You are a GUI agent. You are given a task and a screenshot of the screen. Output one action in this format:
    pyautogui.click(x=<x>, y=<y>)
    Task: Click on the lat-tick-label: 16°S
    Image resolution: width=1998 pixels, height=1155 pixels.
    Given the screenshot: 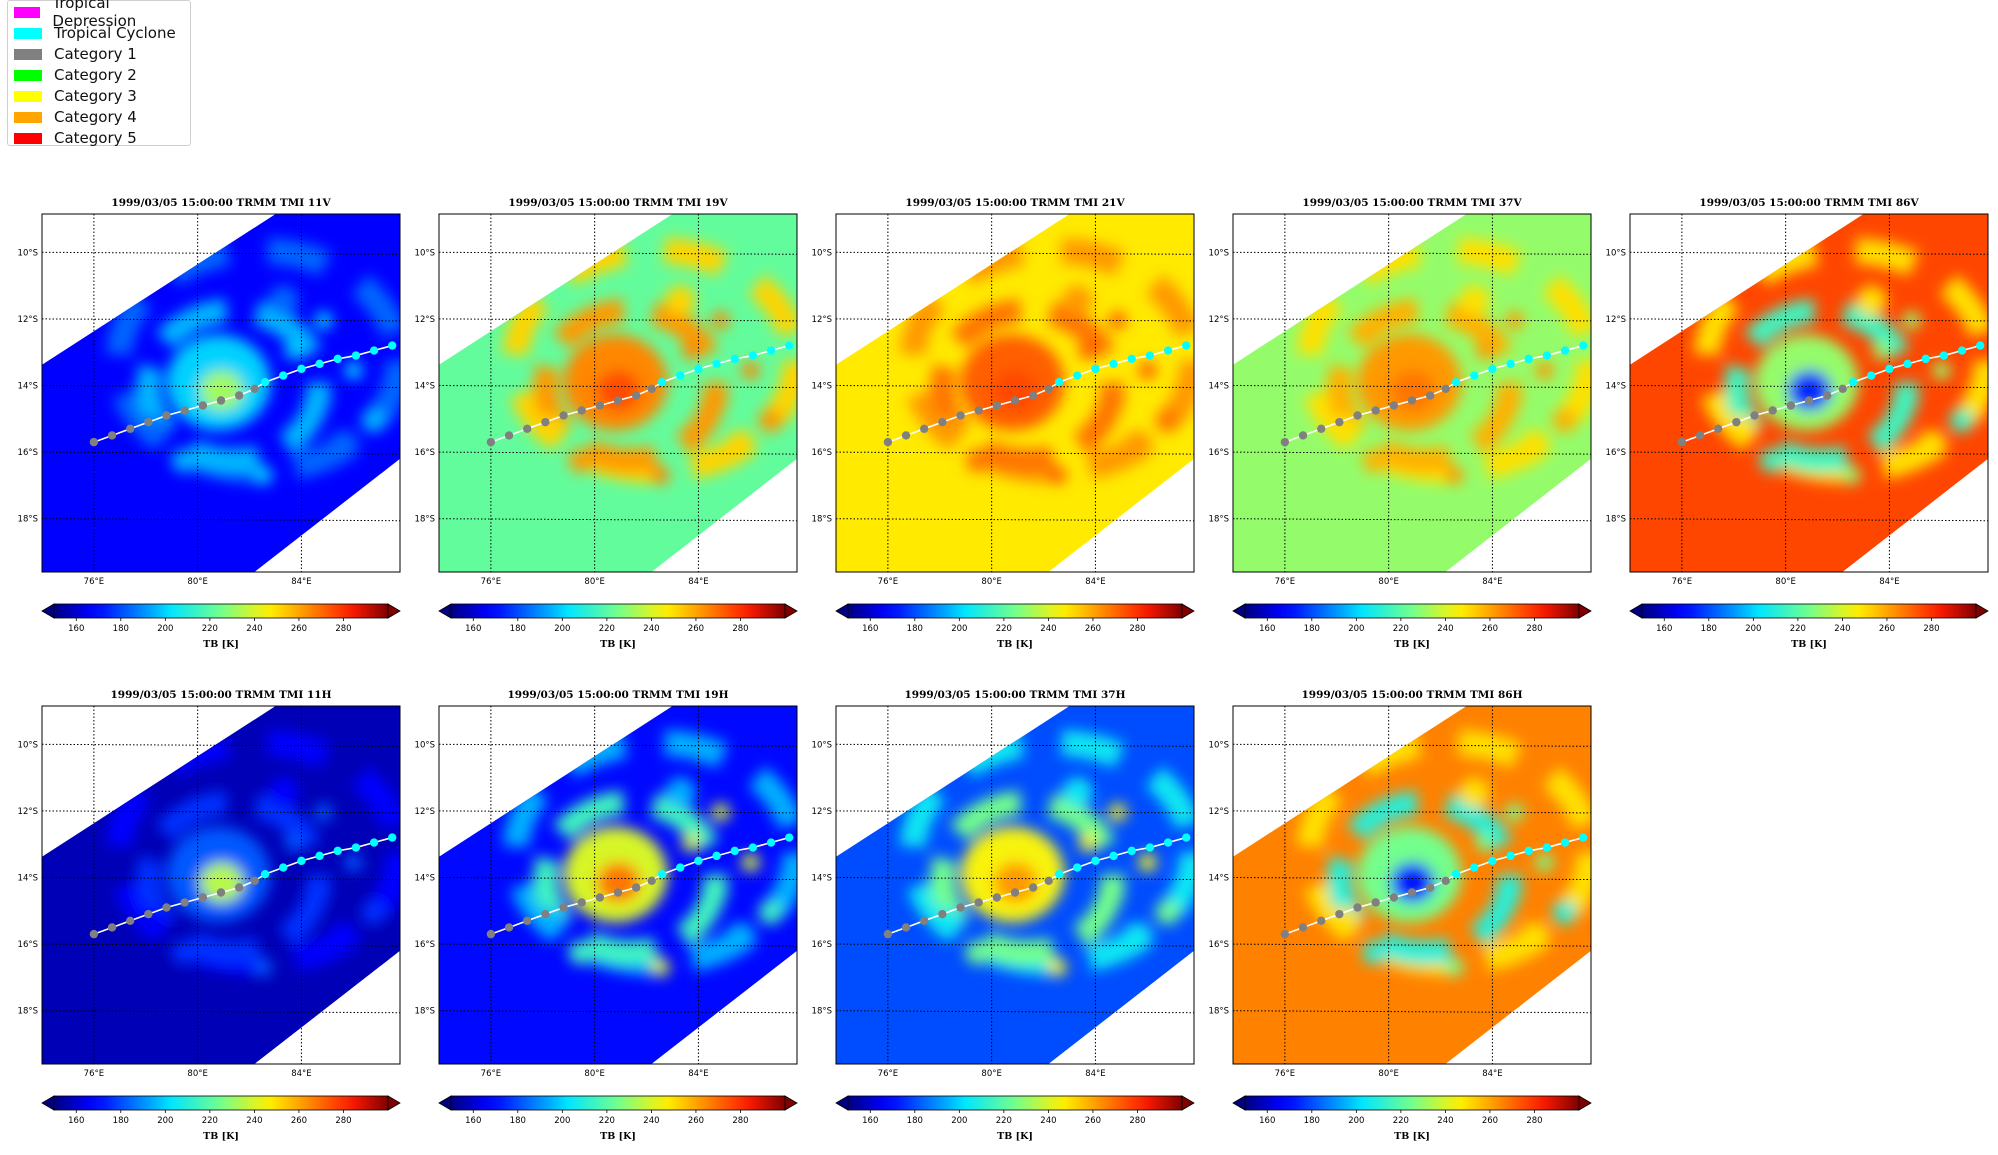 What is the action you would take?
    pyautogui.click(x=28, y=453)
    